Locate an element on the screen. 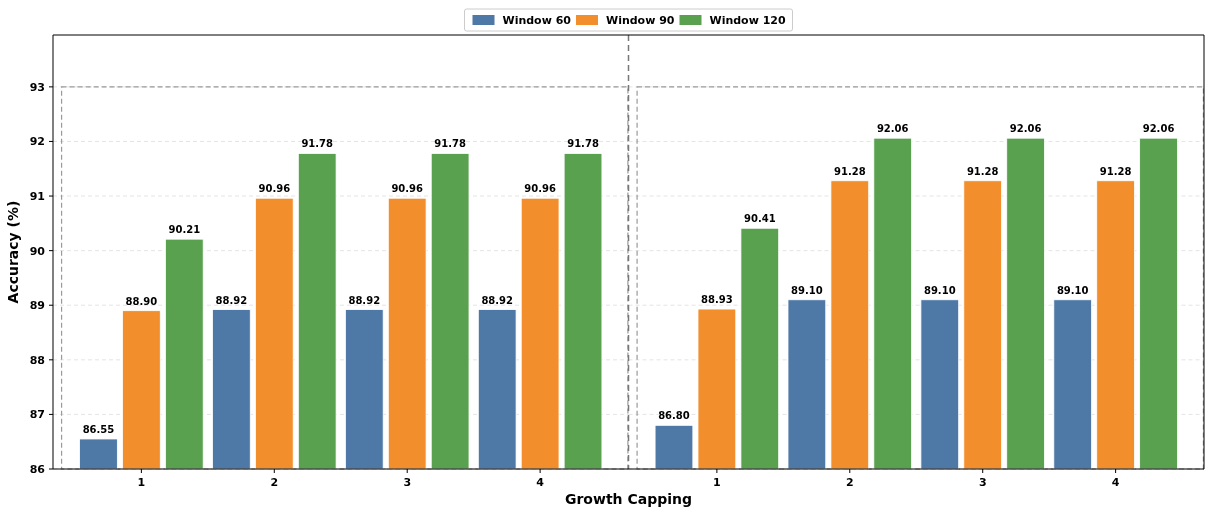 This screenshot has width=1205, height=511. y-tick-label: 92 is located at coordinates (37, 142).